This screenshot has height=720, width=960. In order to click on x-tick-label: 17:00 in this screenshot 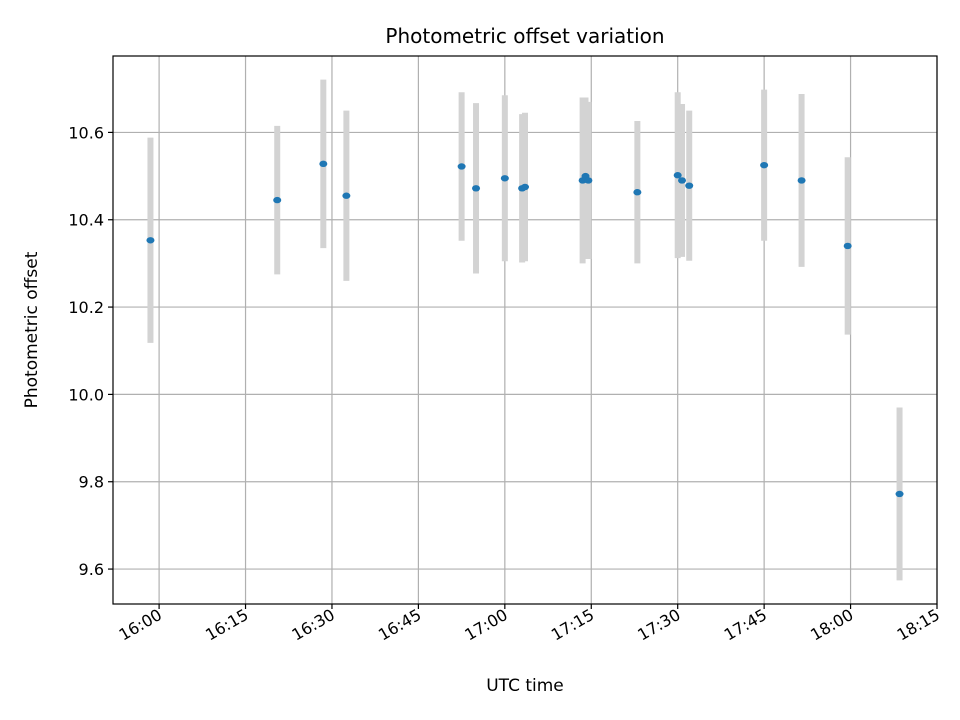, I will do `click(485, 625)`.